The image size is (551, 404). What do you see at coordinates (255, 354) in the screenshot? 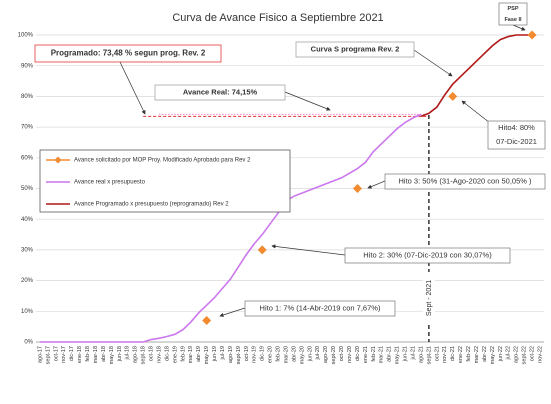
I see `x-tick-label: nov-19` at bounding box center [255, 354].